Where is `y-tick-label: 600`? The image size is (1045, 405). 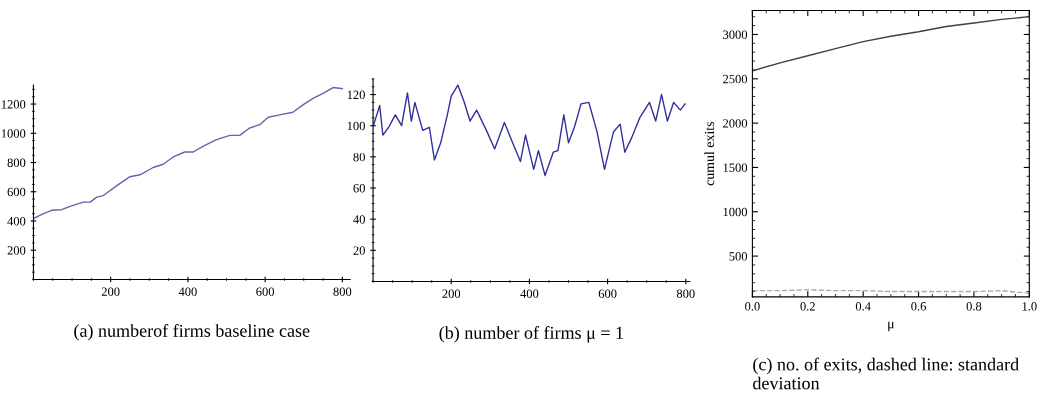 y-tick-label: 600 is located at coordinates (16, 192).